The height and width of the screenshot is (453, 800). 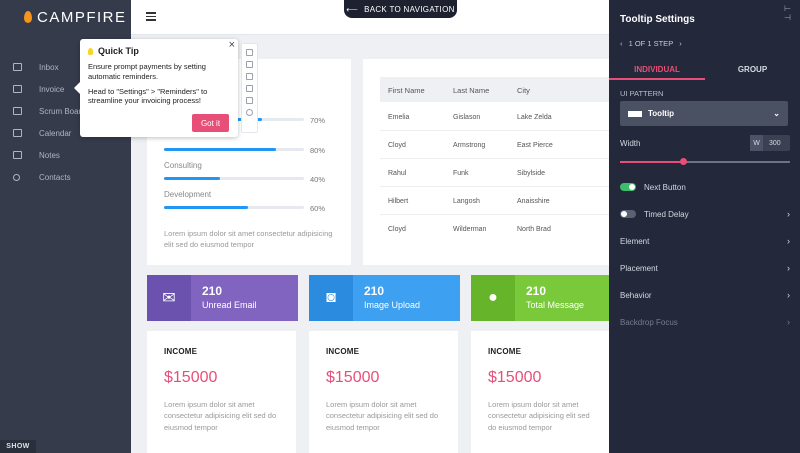 What do you see at coordinates (683, 161) in the screenshot?
I see `slider-handle` at bounding box center [683, 161].